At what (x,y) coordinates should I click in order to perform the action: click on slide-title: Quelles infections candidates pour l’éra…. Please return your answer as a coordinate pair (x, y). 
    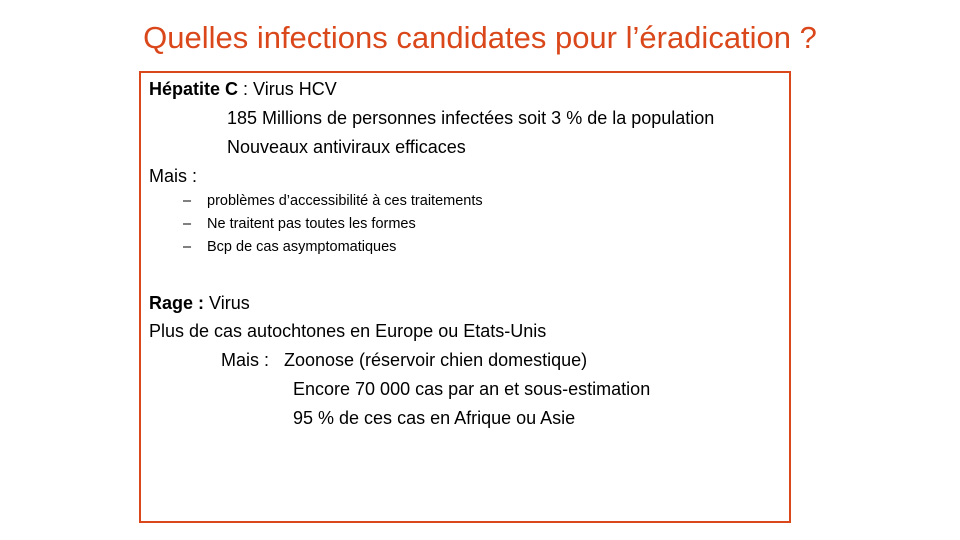
    Looking at the image, I should click on (480, 37).